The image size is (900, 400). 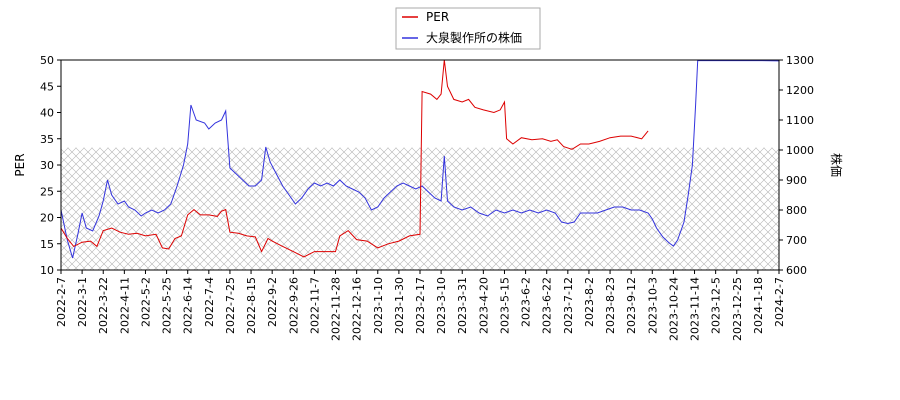 I want to click on x-tick-label: 2023-7-12, so click(x=568, y=305).